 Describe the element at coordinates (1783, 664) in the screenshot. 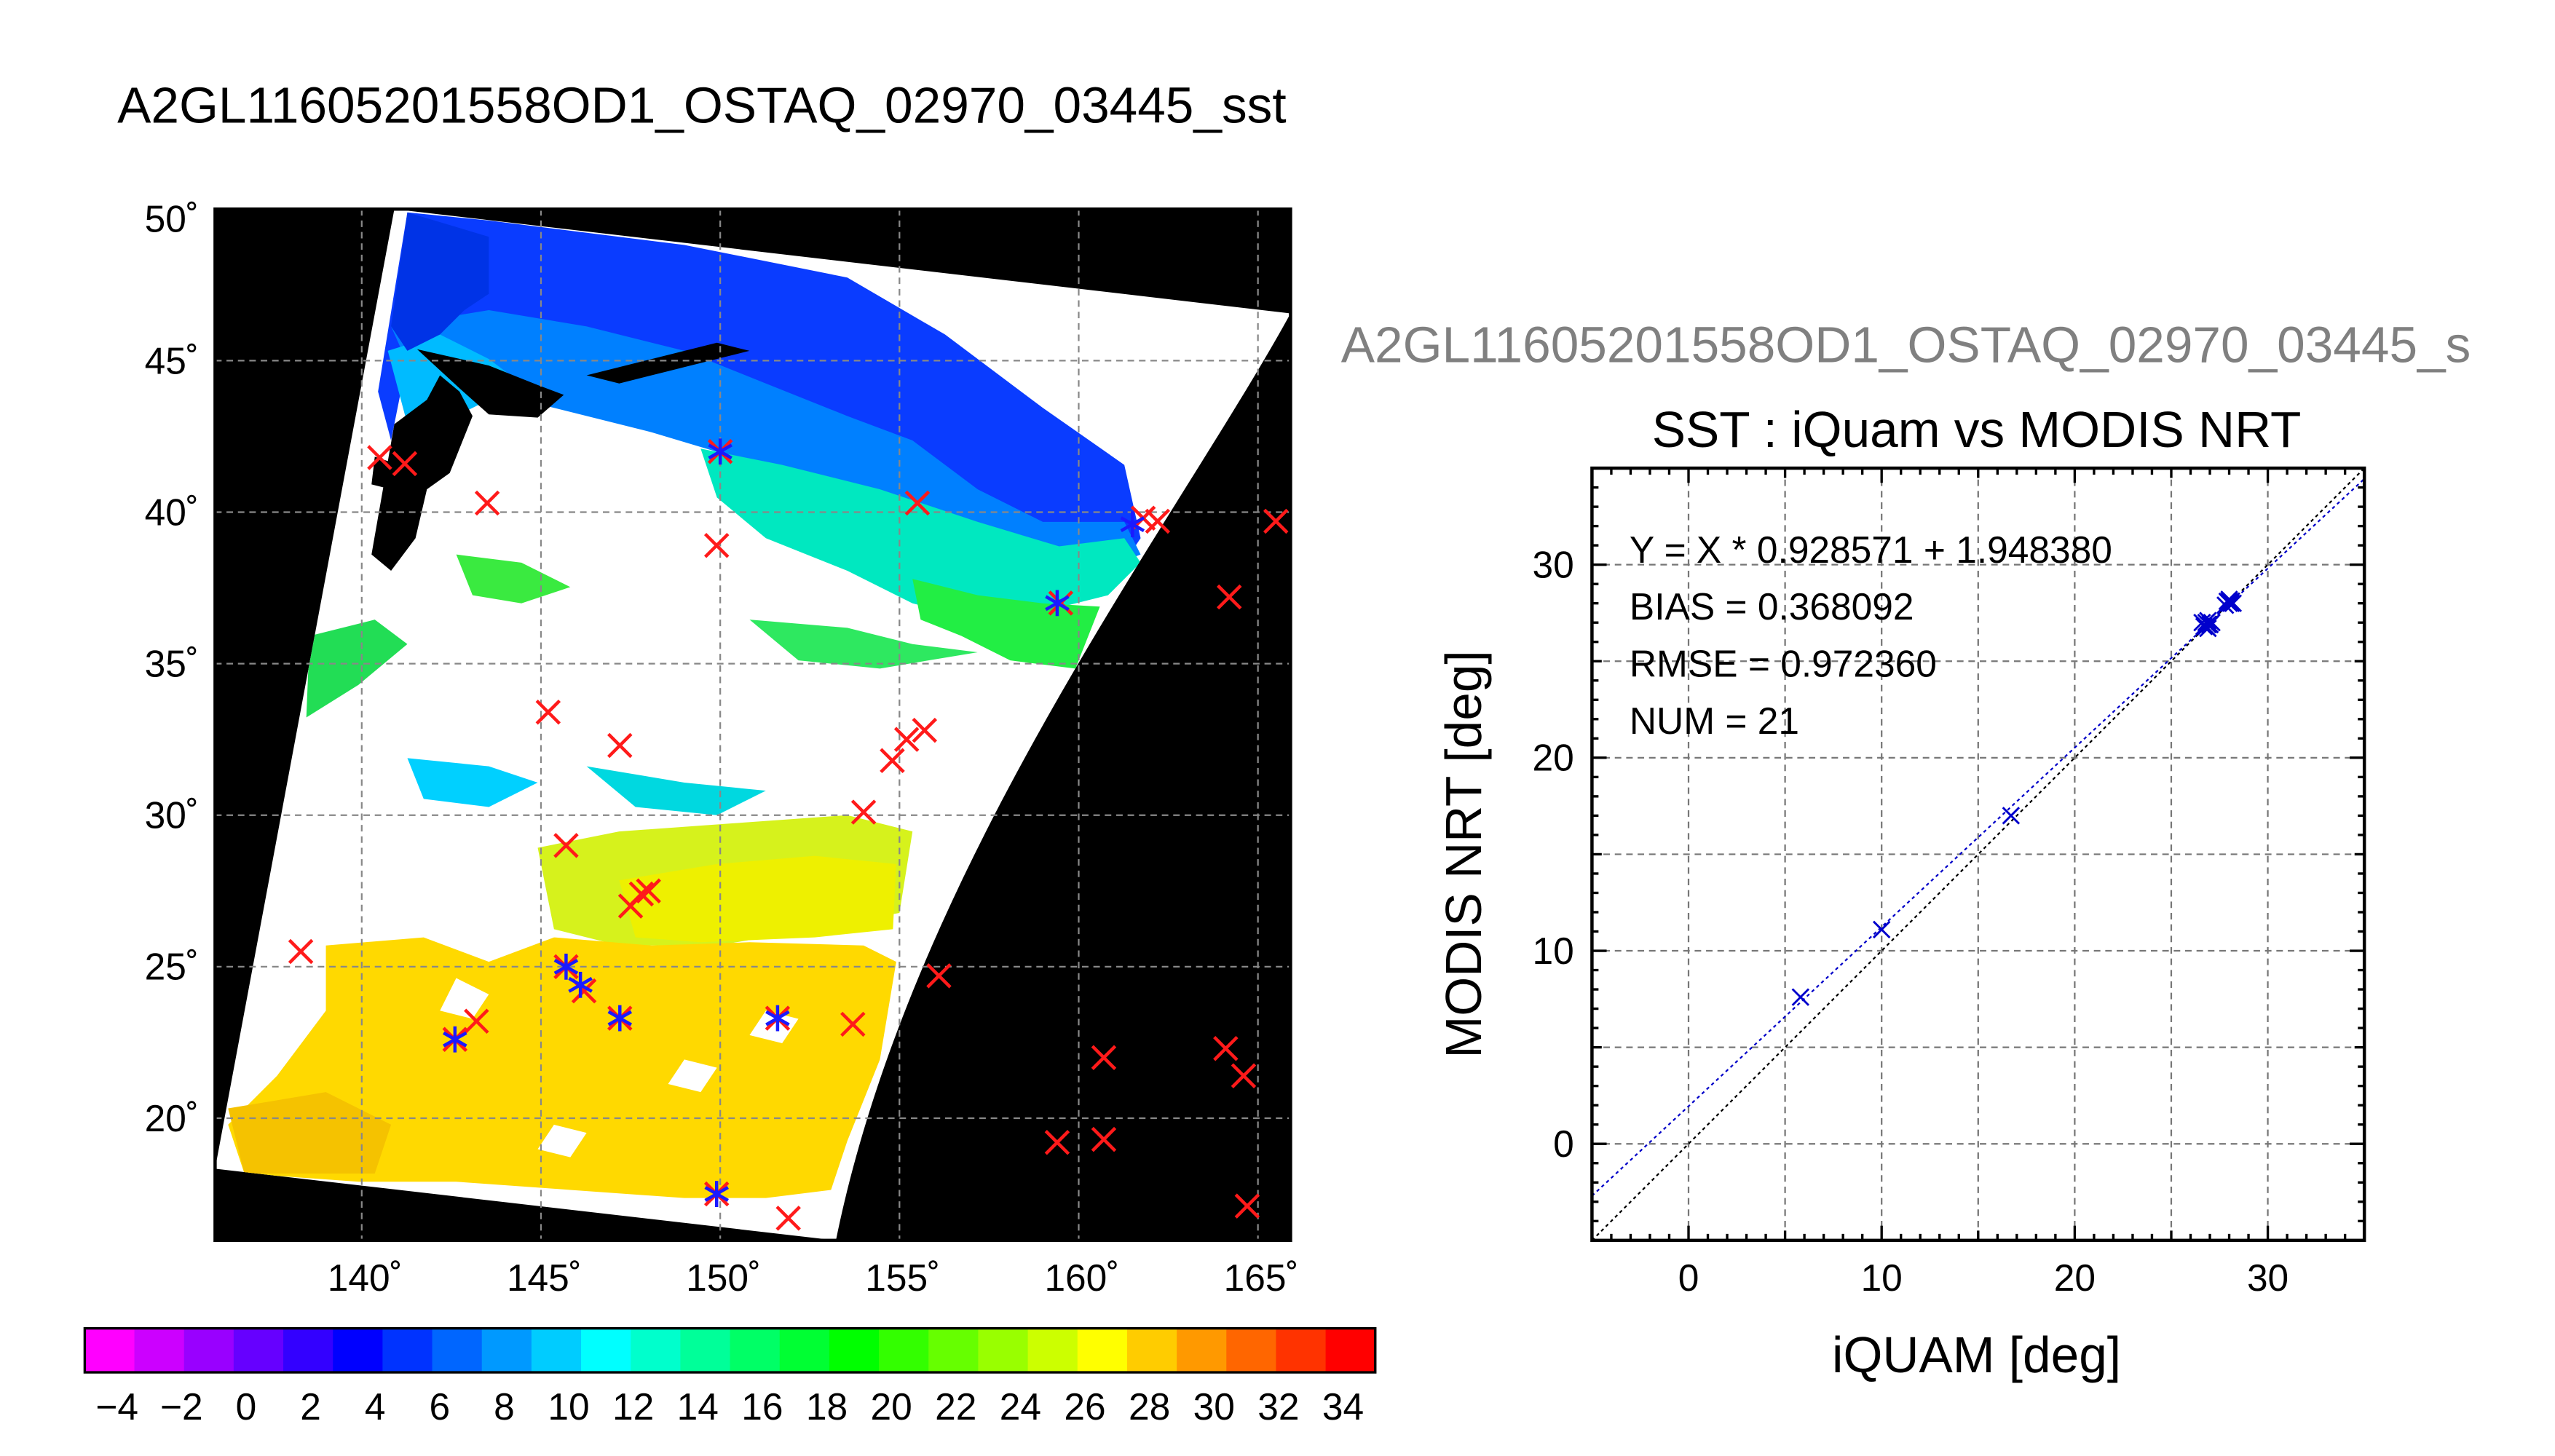

I see `annotation-rmse: RMSE = 0.972360` at that location.